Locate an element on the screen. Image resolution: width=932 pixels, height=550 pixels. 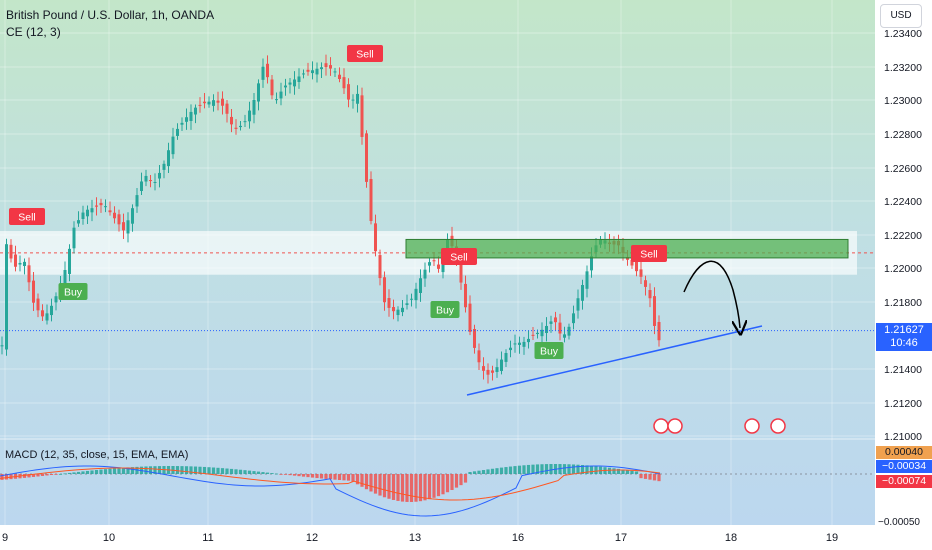
price-tick-label: 1.22200 is located at coordinates (903, 236).